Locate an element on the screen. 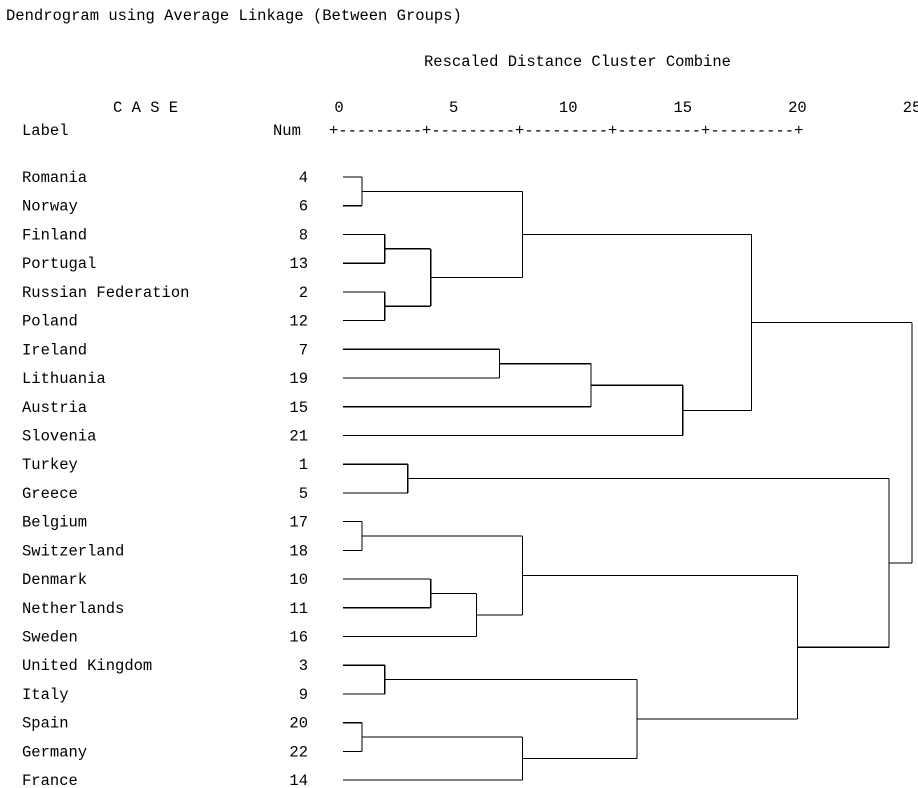 The width and height of the screenshot is (918, 788). case-label: Poland is located at coordinates (50, 322).